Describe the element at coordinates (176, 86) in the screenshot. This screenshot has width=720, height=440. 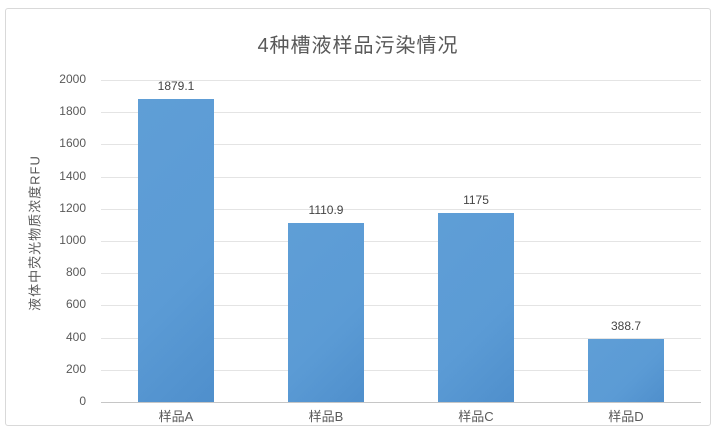
I see `bar-value-label: 1879.1` at that location.